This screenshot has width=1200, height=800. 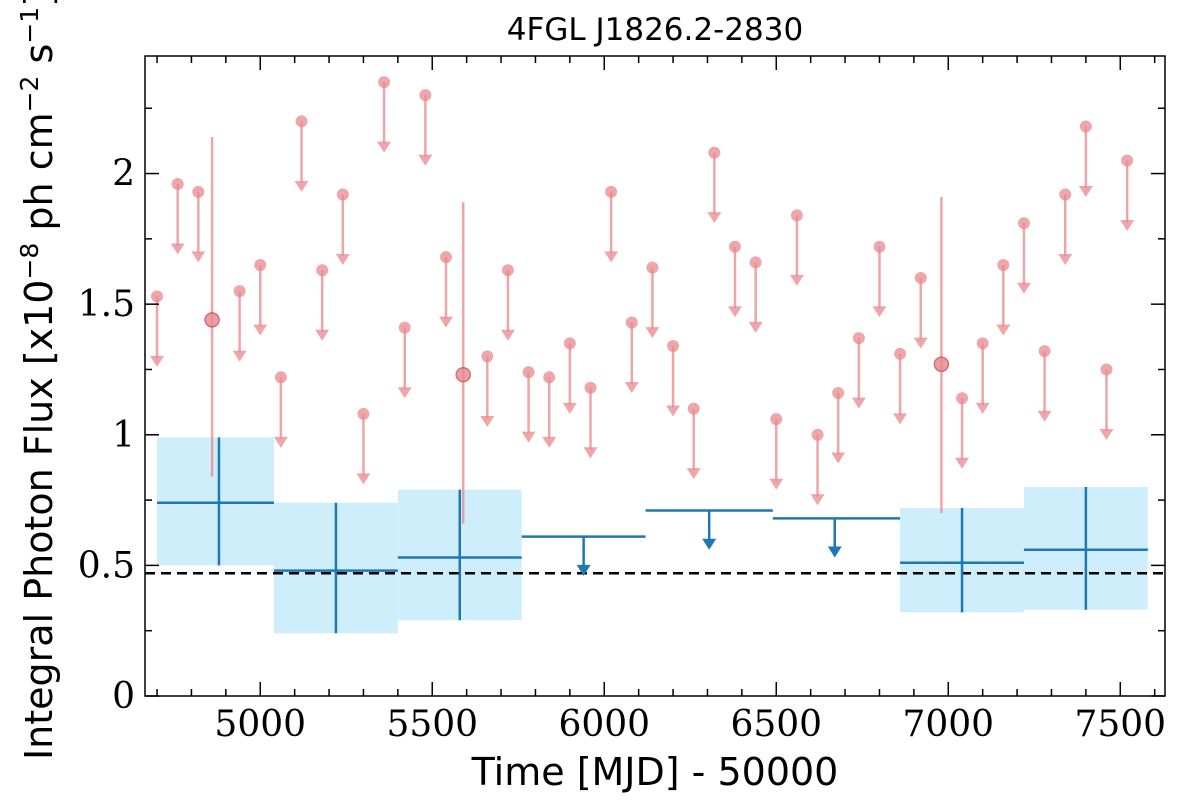 I want to click on y-axis-label: Integral Photon Flux [x10−8 ph cm−2 s−1], so click(x=38, y=380).